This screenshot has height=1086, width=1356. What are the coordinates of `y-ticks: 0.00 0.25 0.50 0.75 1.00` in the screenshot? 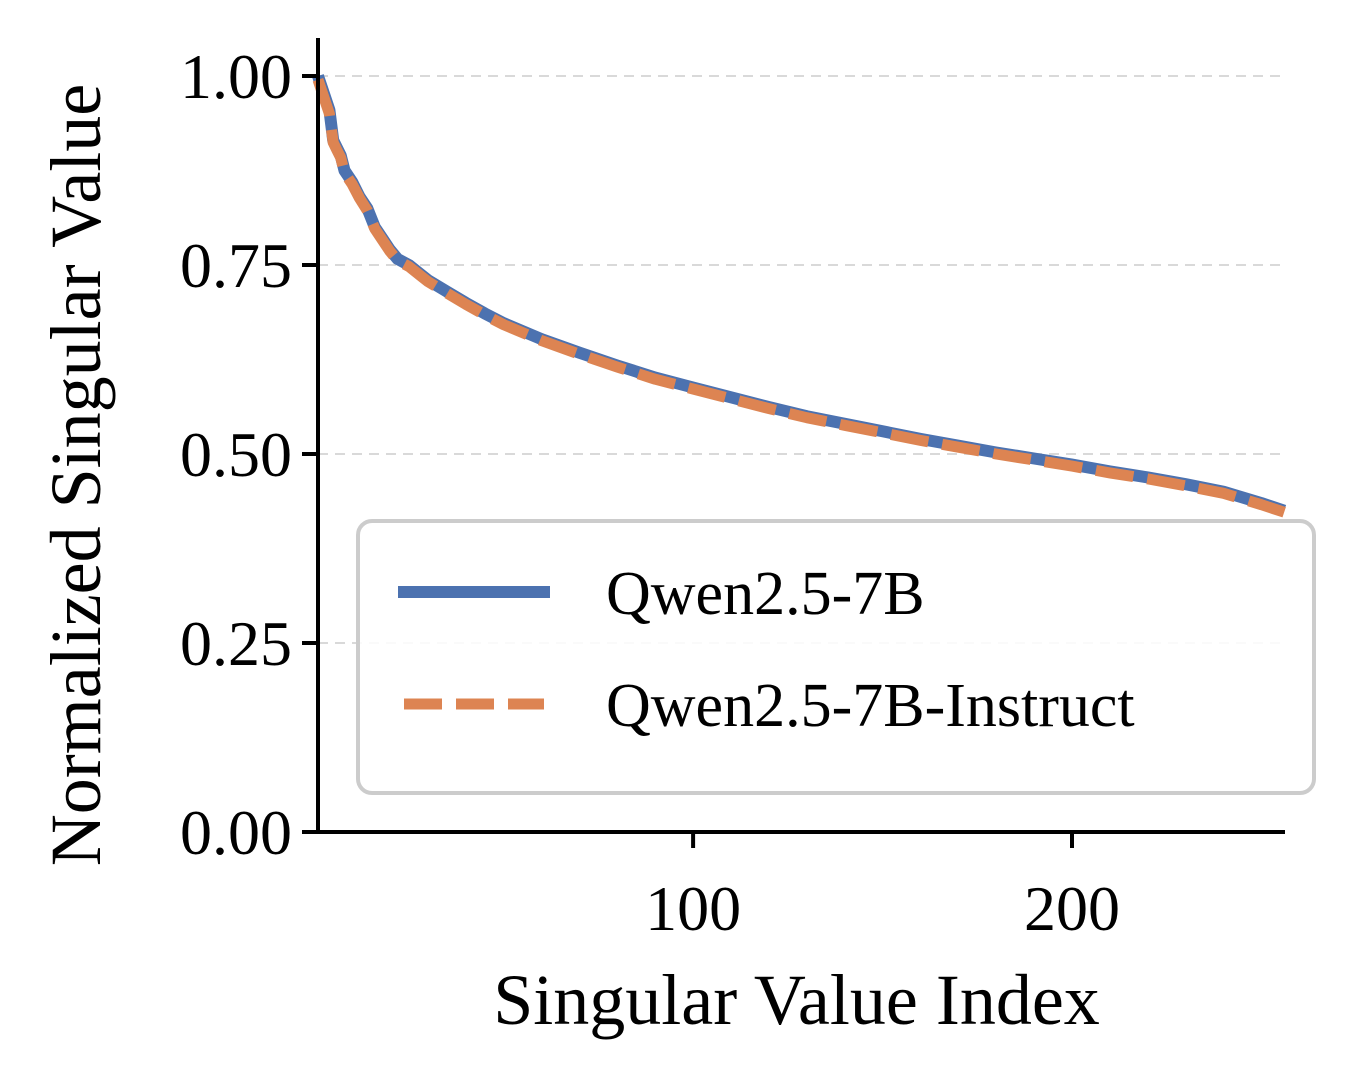 It's located at (249, 454).